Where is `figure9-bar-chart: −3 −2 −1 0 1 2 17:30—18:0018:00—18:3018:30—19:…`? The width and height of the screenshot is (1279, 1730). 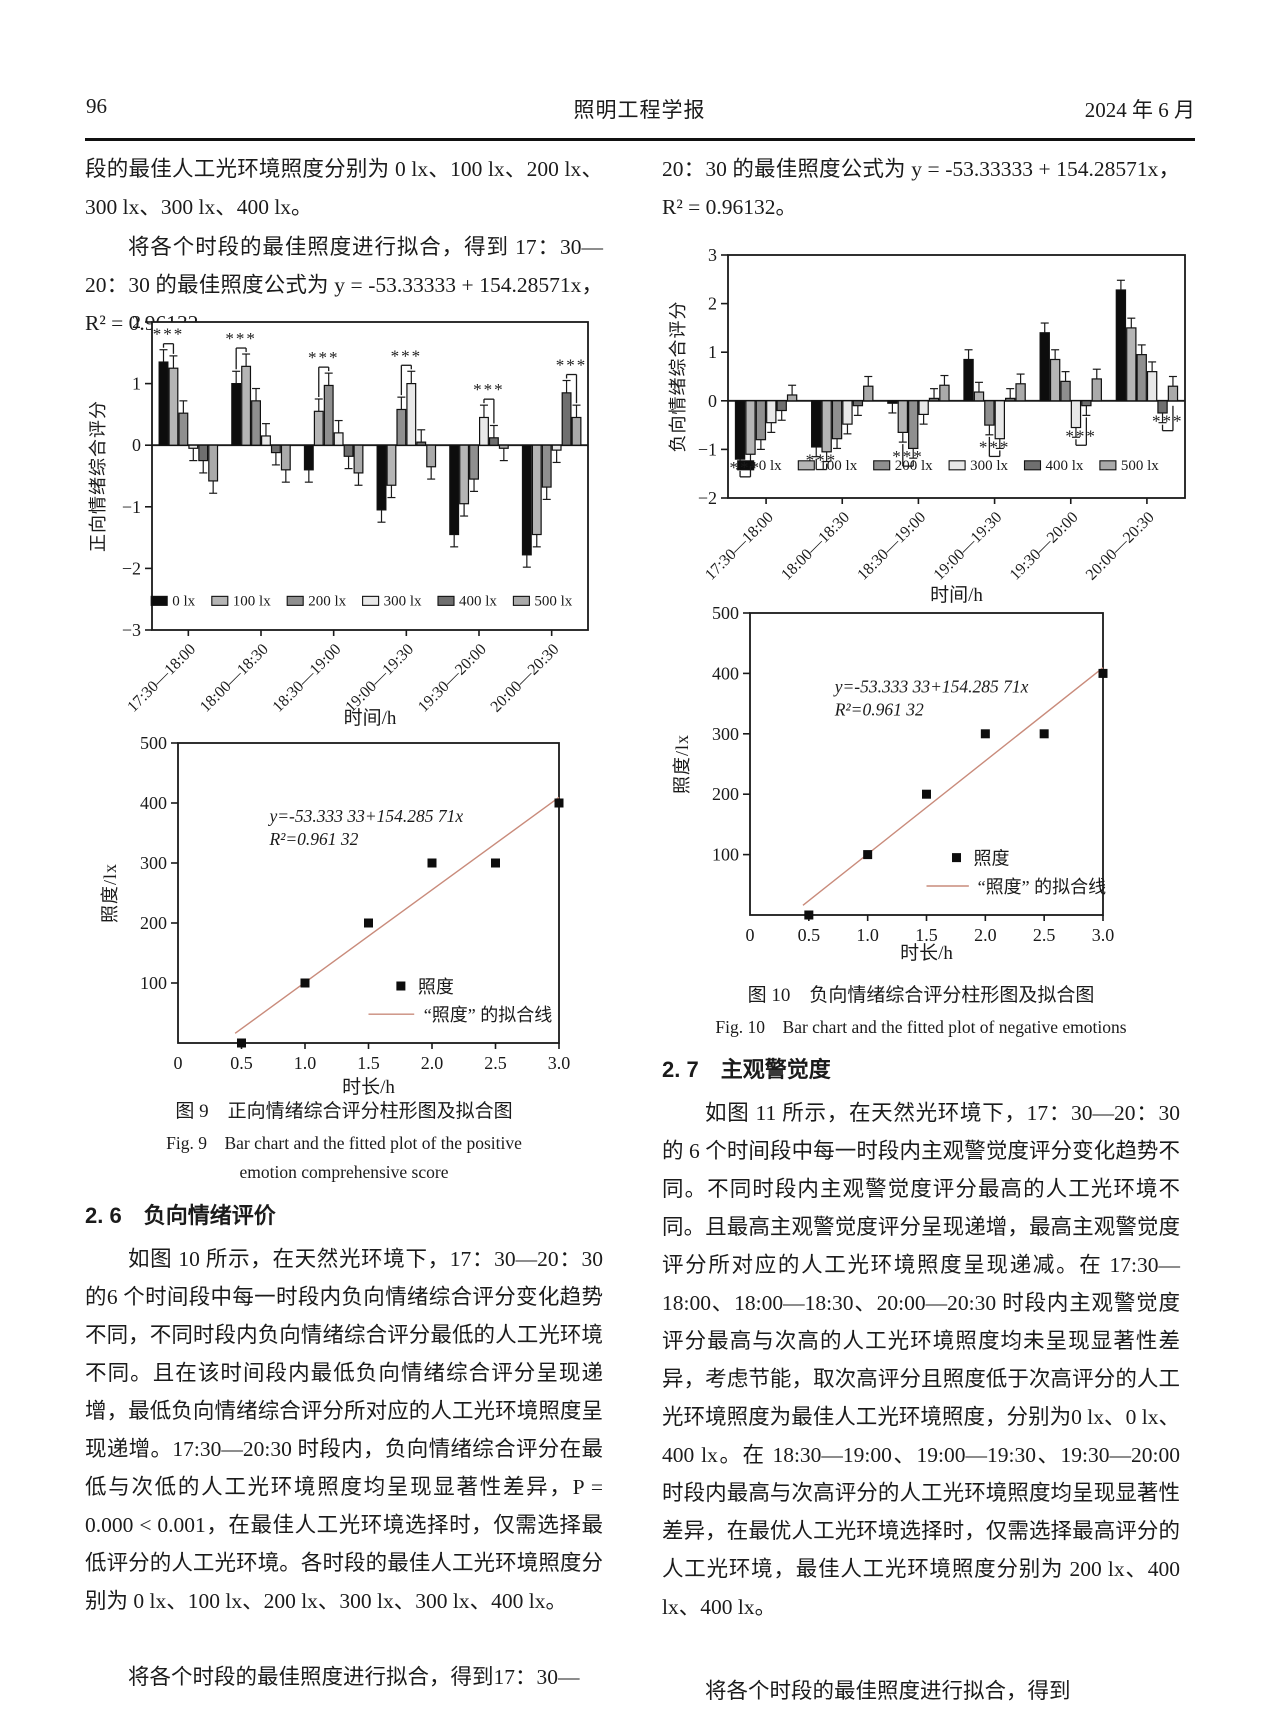
figure9-bar-chart: −3 −2 −1 0 1 2 17:30—18:0018:00—18:3018:30—19:… is located at coordinates (338, 520).